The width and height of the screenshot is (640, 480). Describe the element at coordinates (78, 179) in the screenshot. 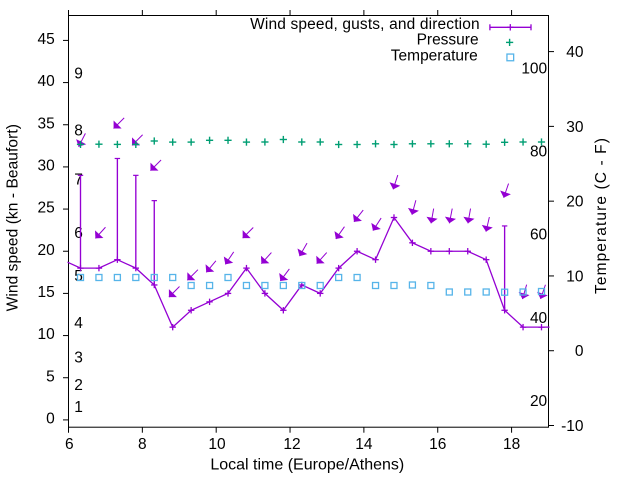

I see `svg-text: 7` at that location.